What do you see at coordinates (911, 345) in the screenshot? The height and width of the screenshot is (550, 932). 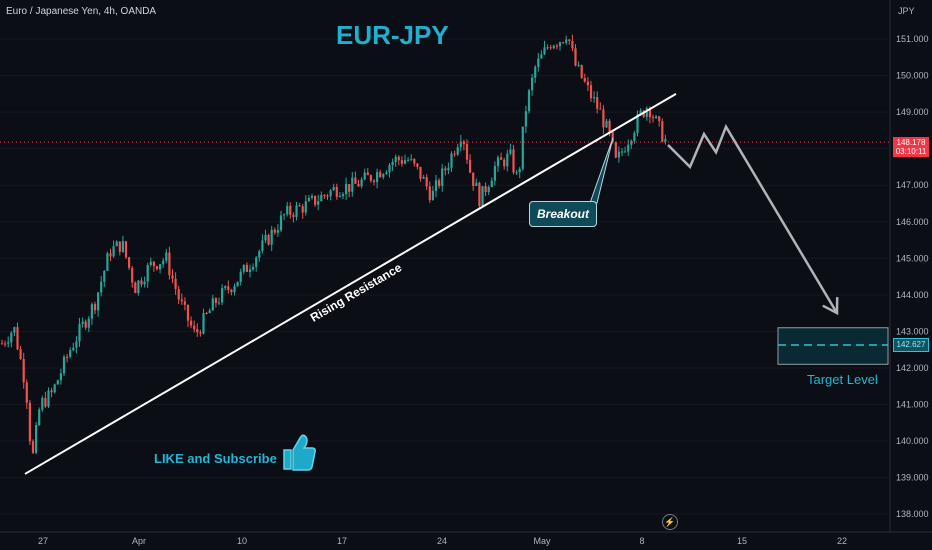 I see `target-price-tag: 142.627` at bounding box center [911, 345].